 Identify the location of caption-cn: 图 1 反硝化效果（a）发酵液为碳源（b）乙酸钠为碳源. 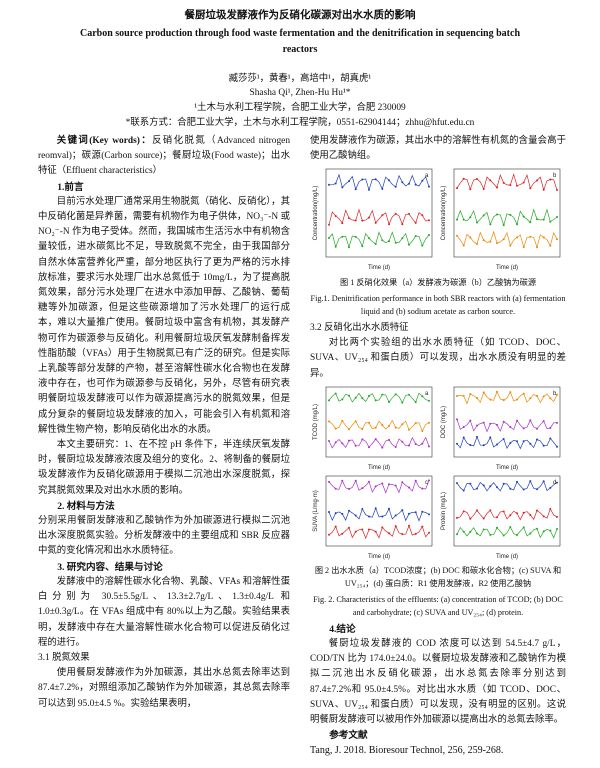
(438, 283).